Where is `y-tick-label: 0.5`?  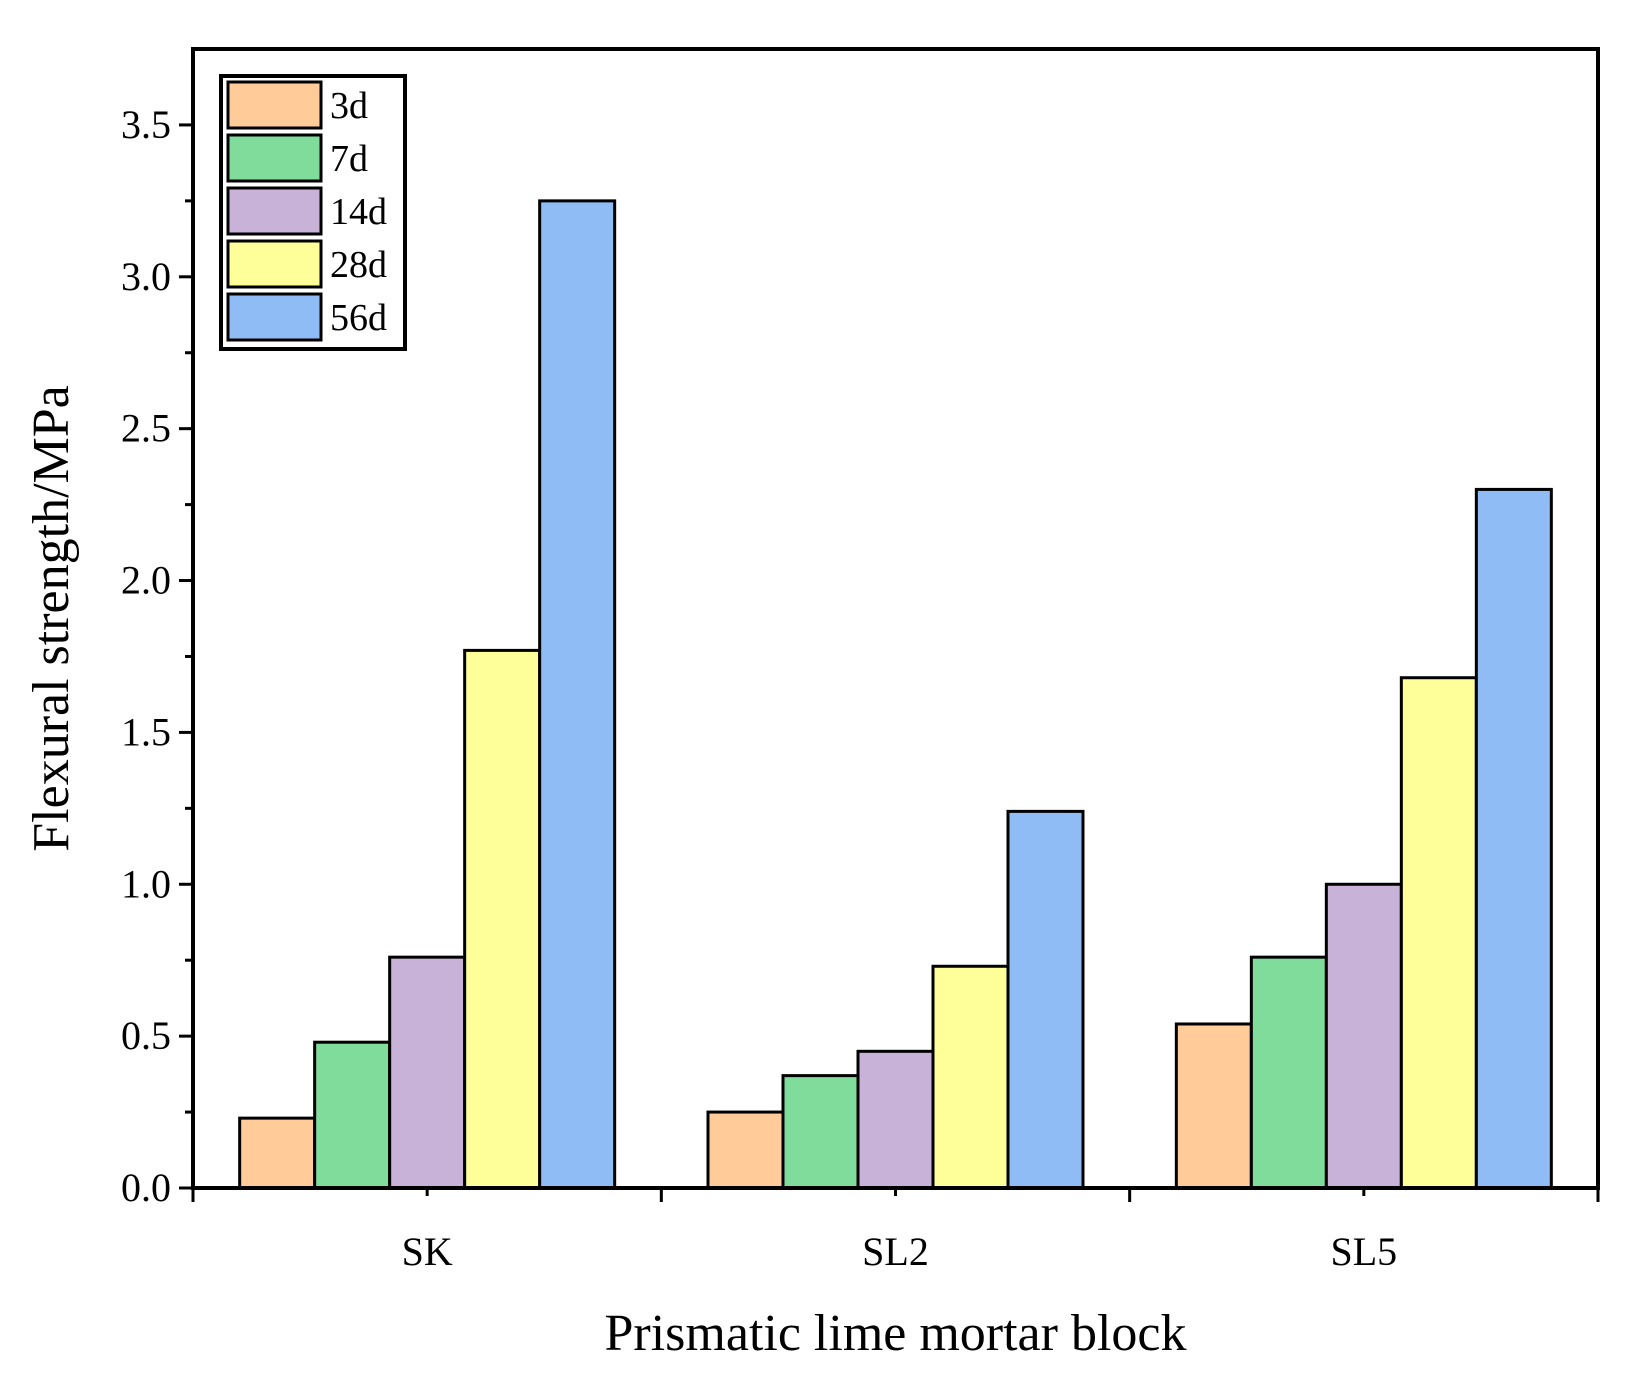
y-tick-label: 0.5 is located at coordinates (146, 1035).